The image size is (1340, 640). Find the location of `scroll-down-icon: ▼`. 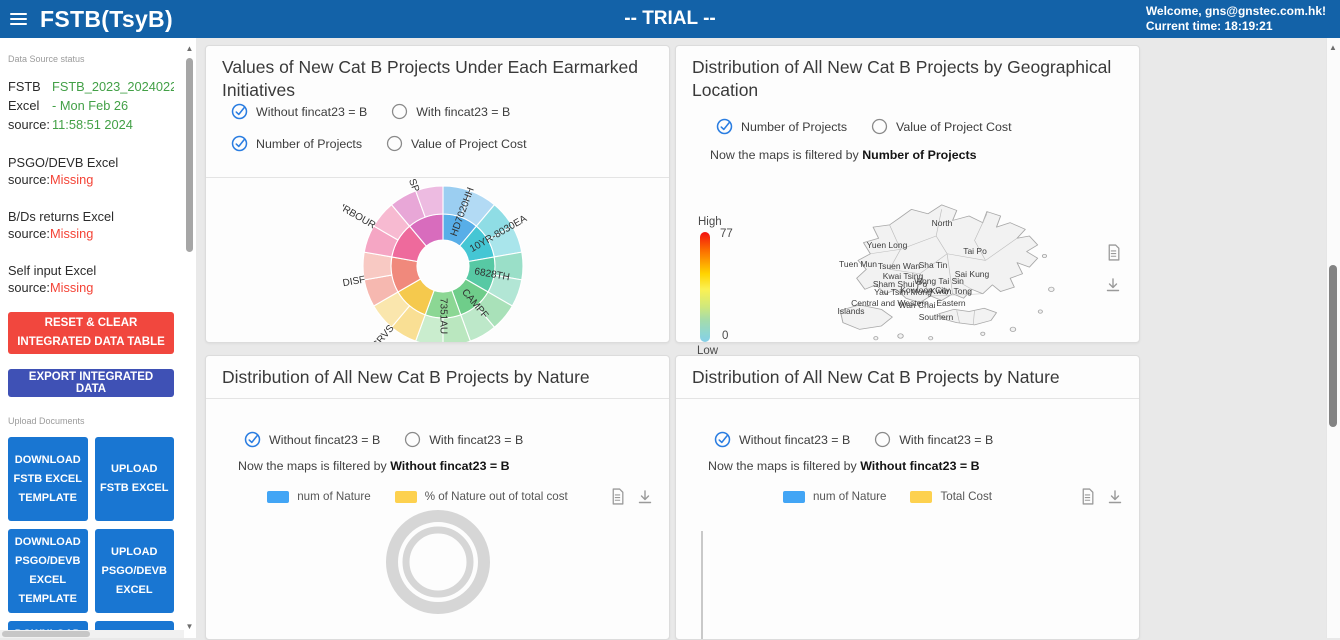

scroll-down-icon: ▼ is located at coordinates (189, 626).